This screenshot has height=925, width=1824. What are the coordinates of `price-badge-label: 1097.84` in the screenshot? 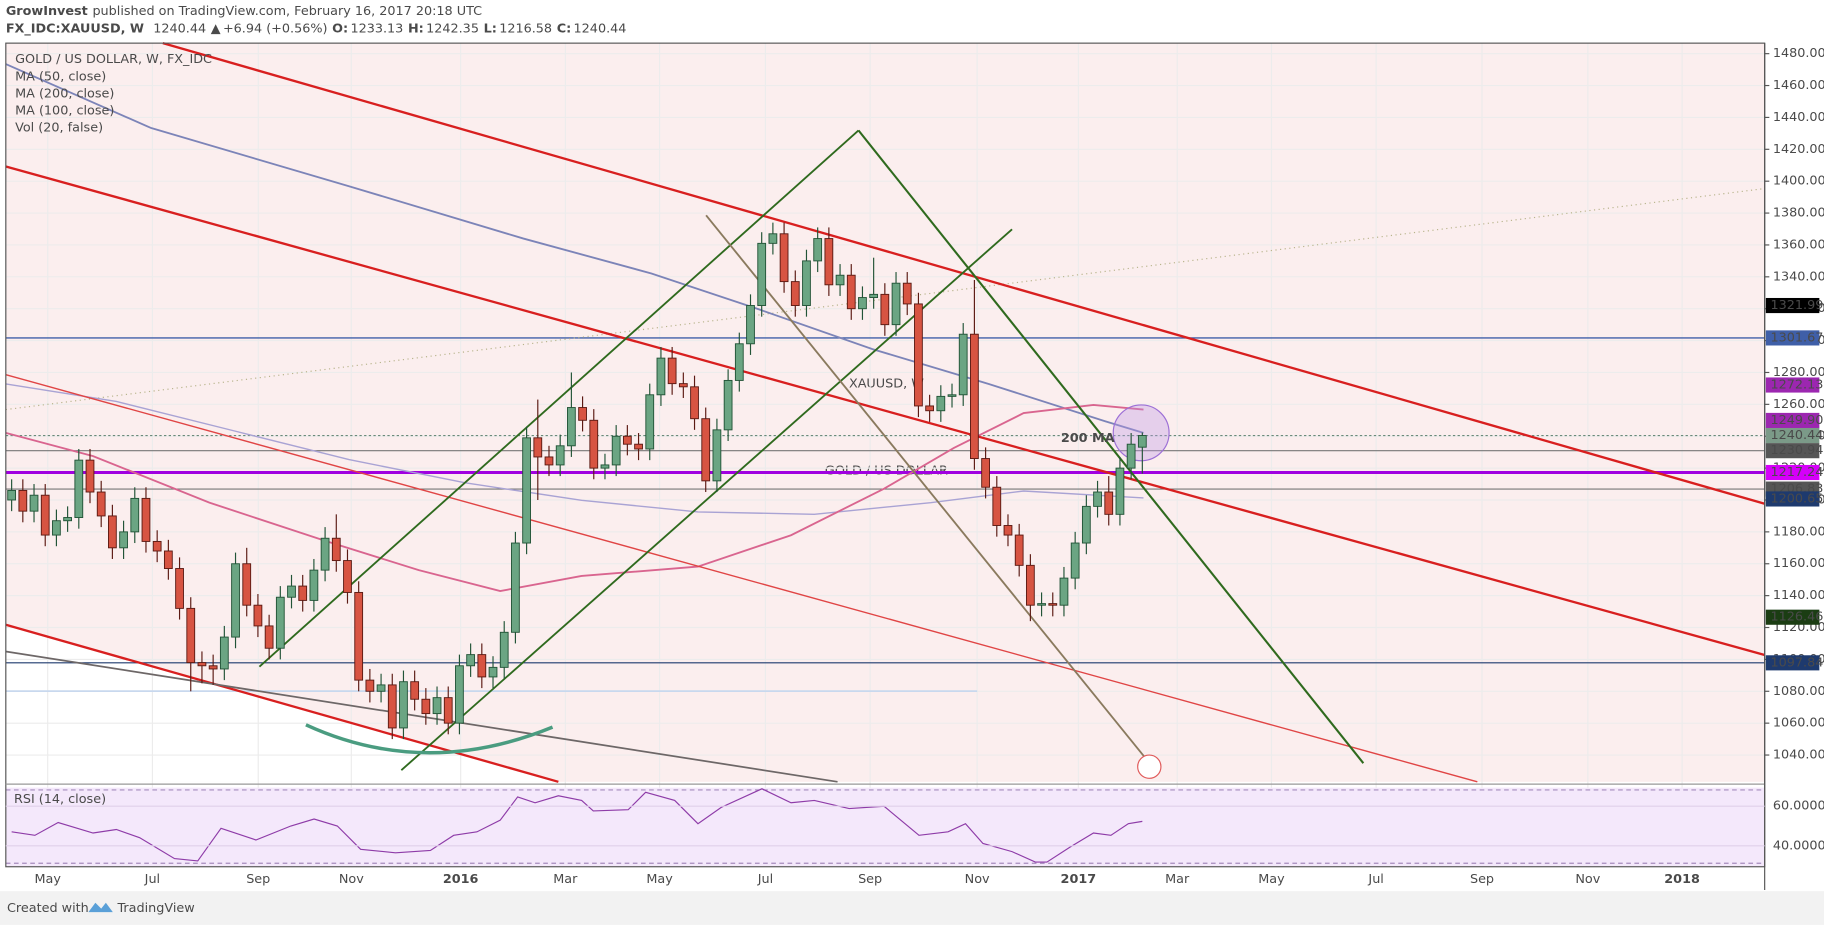 It's located at (1796, 662).